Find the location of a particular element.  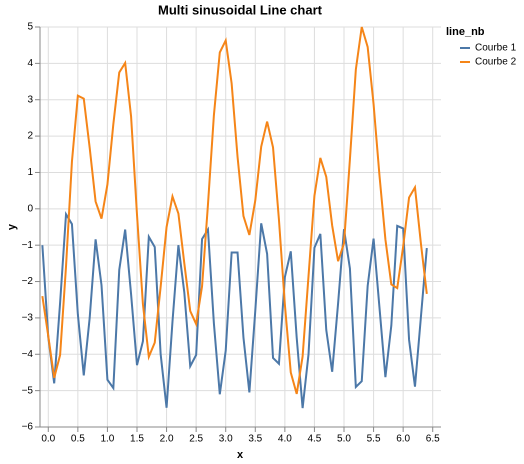

y-tick-label: 0 is located at coordinates (30, 208).